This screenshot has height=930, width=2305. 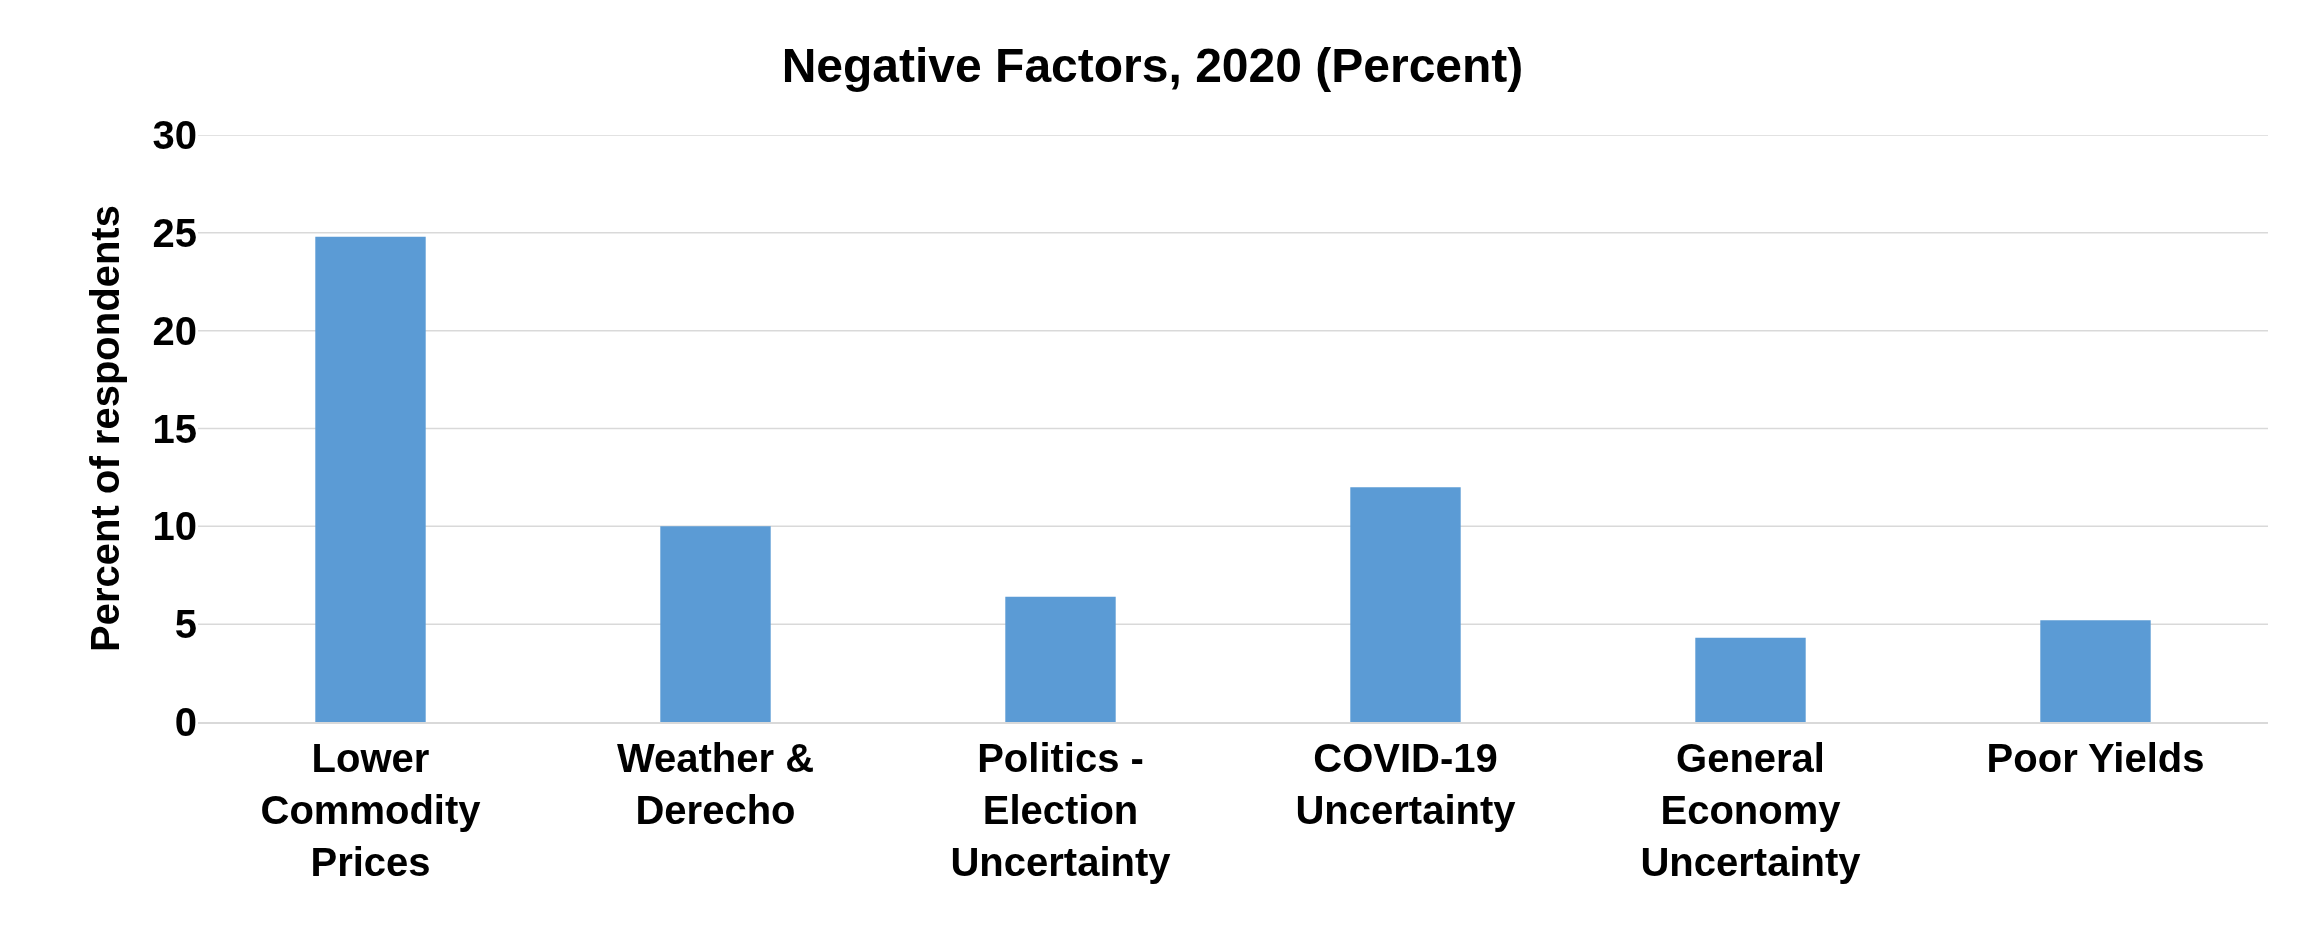 What do you see at coordinates (174, 232) in the screenshot?
I see `y-tick-label: 25` at bounding box center [174, 232].